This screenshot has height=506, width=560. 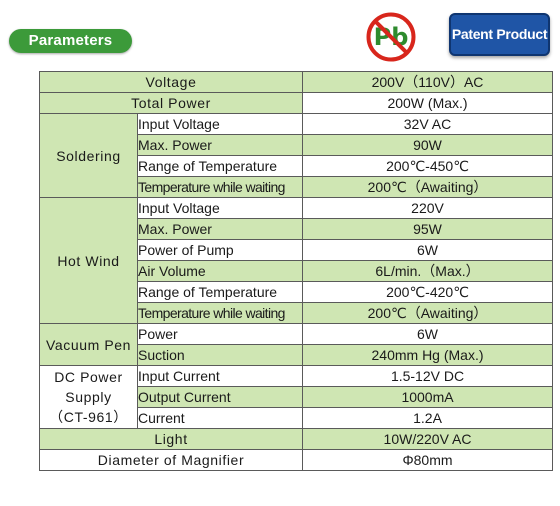 I want to click on spec-value: 95W, so click(x=428, y=229).